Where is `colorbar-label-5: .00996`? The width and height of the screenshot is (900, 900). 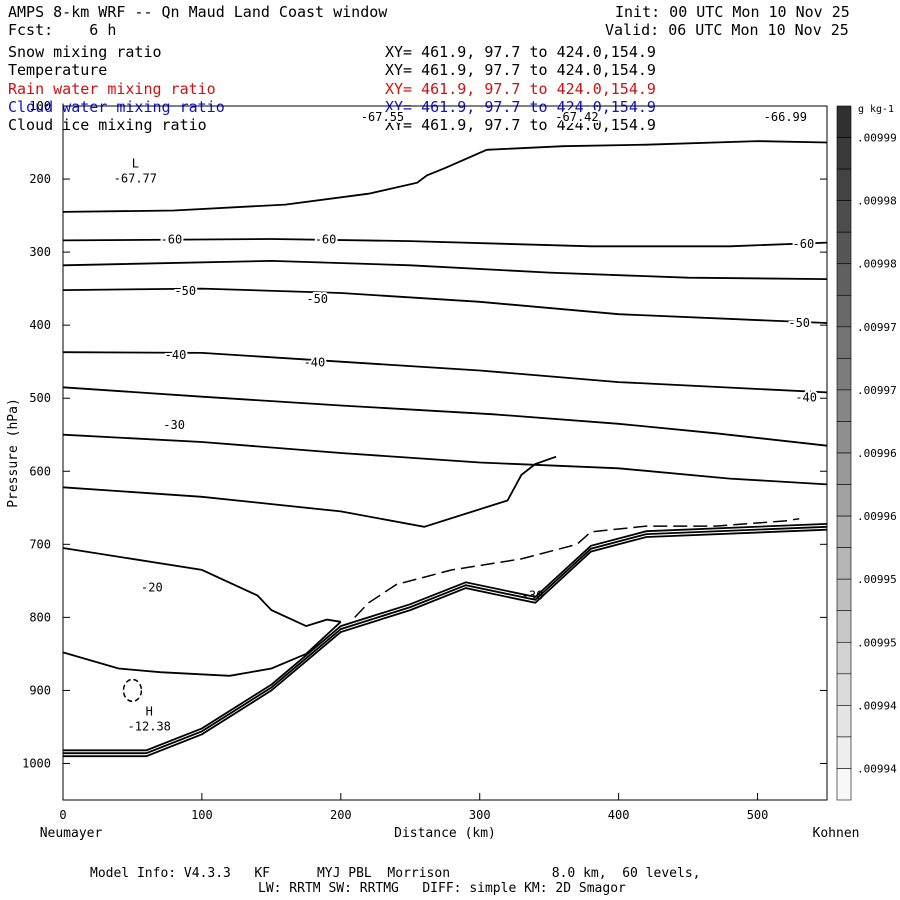
colorbar-label-5: .00996 is located at coordinates (877, 453).